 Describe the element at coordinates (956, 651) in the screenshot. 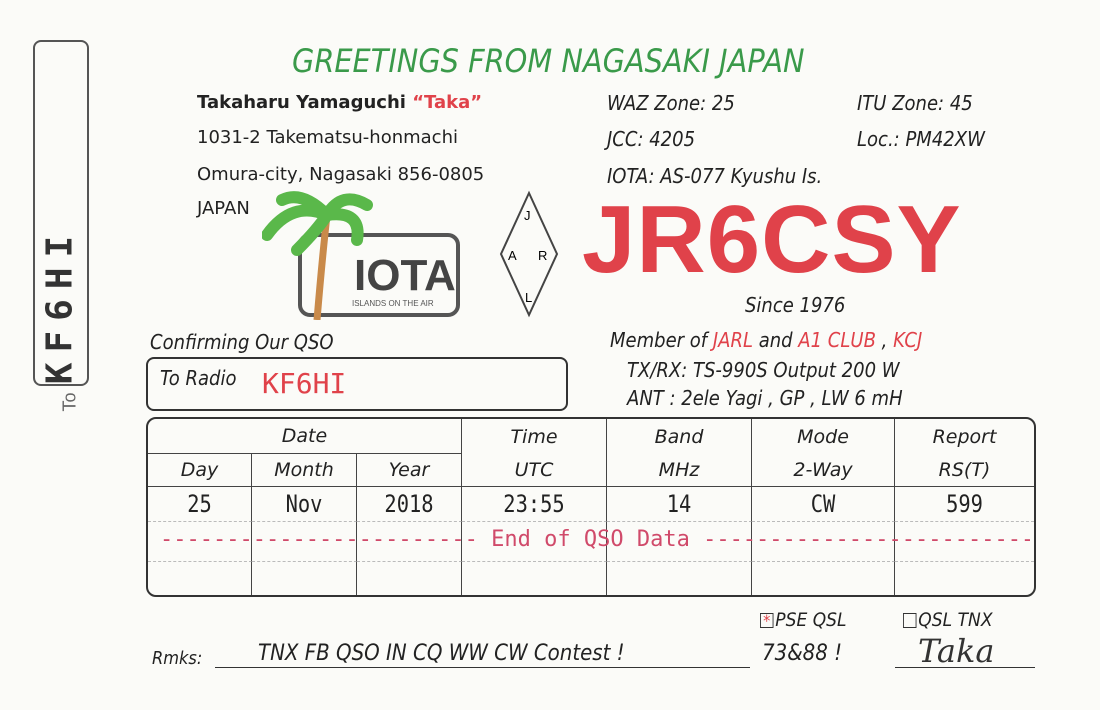

I see `signature: Taka` at that location.